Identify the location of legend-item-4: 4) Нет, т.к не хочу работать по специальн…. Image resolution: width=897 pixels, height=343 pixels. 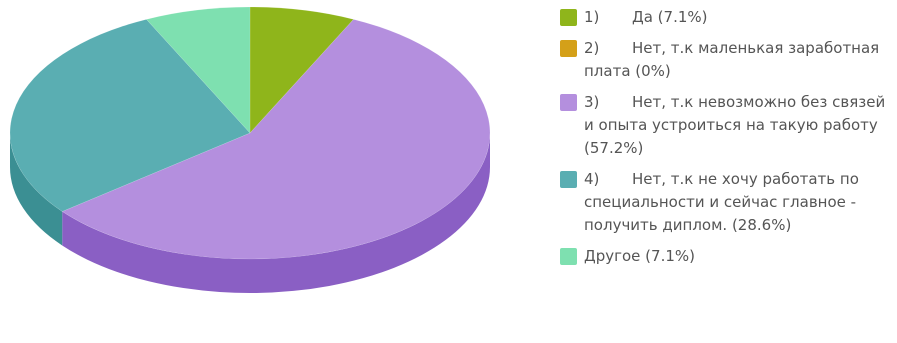
(727, 202).